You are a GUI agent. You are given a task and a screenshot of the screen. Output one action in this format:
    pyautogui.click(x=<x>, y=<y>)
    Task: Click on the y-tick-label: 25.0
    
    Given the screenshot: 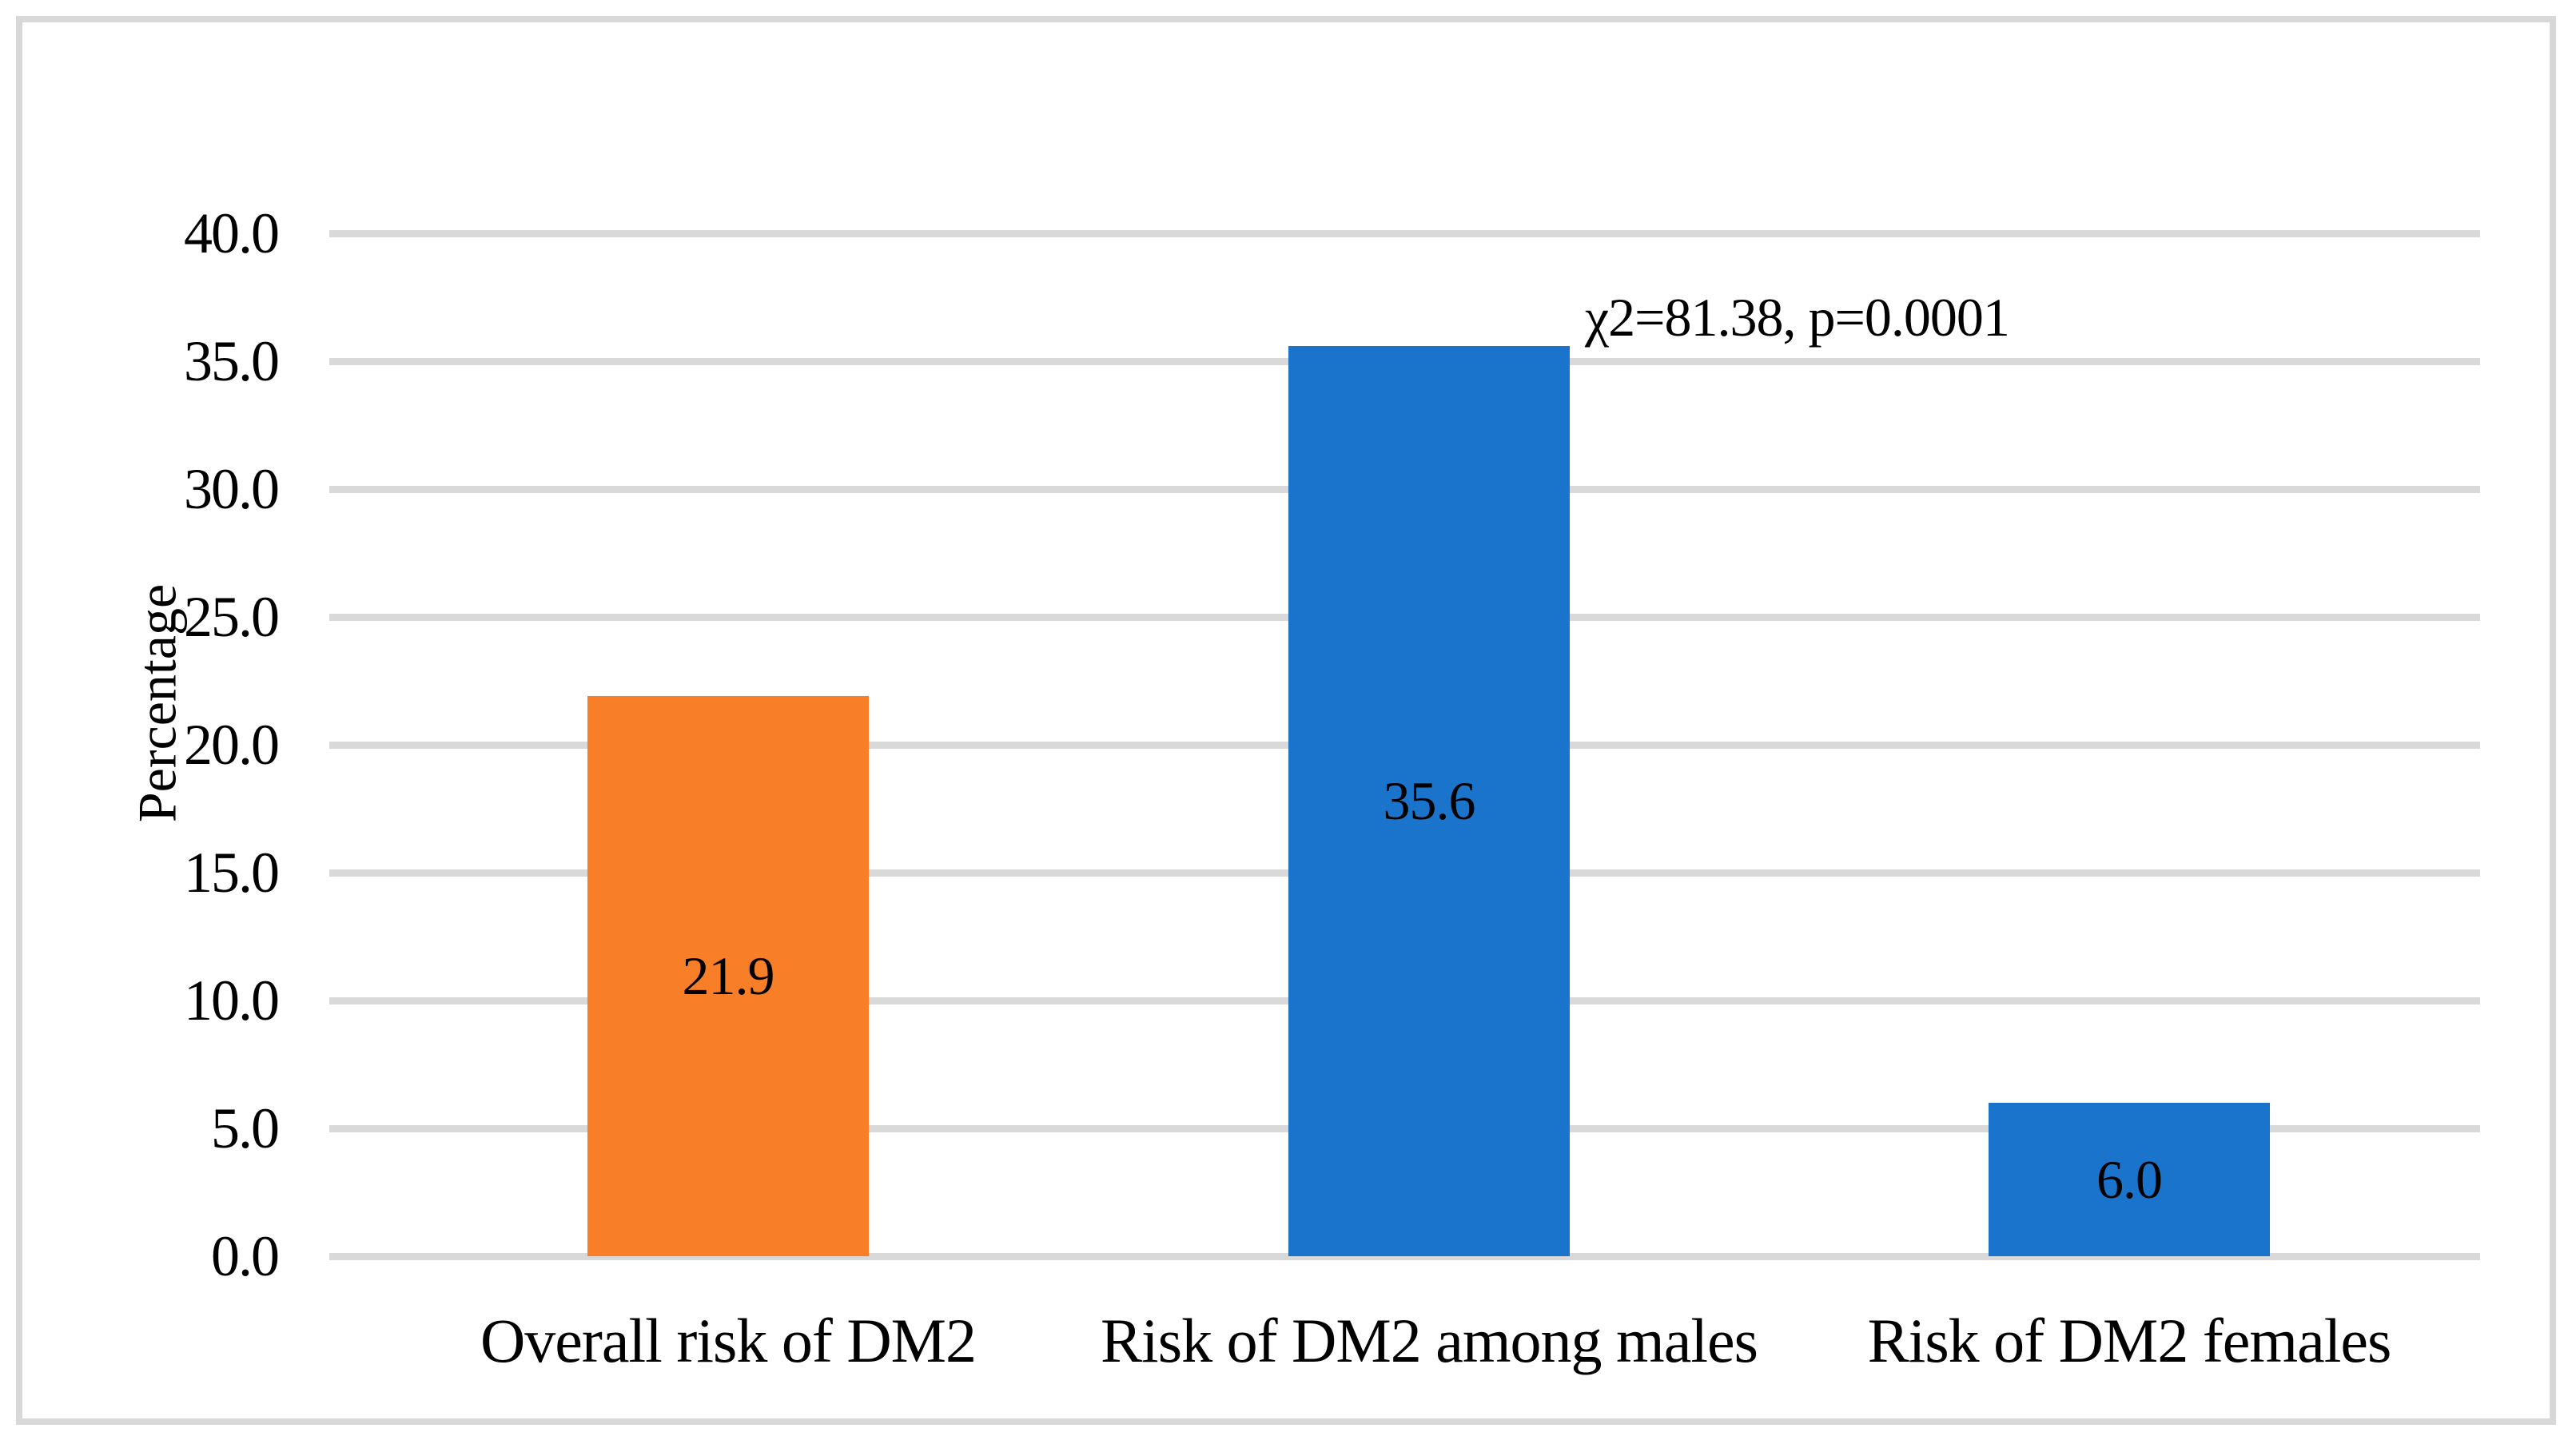 What is the action you would take?
    pyautogui.click(x=232, y=617)
    